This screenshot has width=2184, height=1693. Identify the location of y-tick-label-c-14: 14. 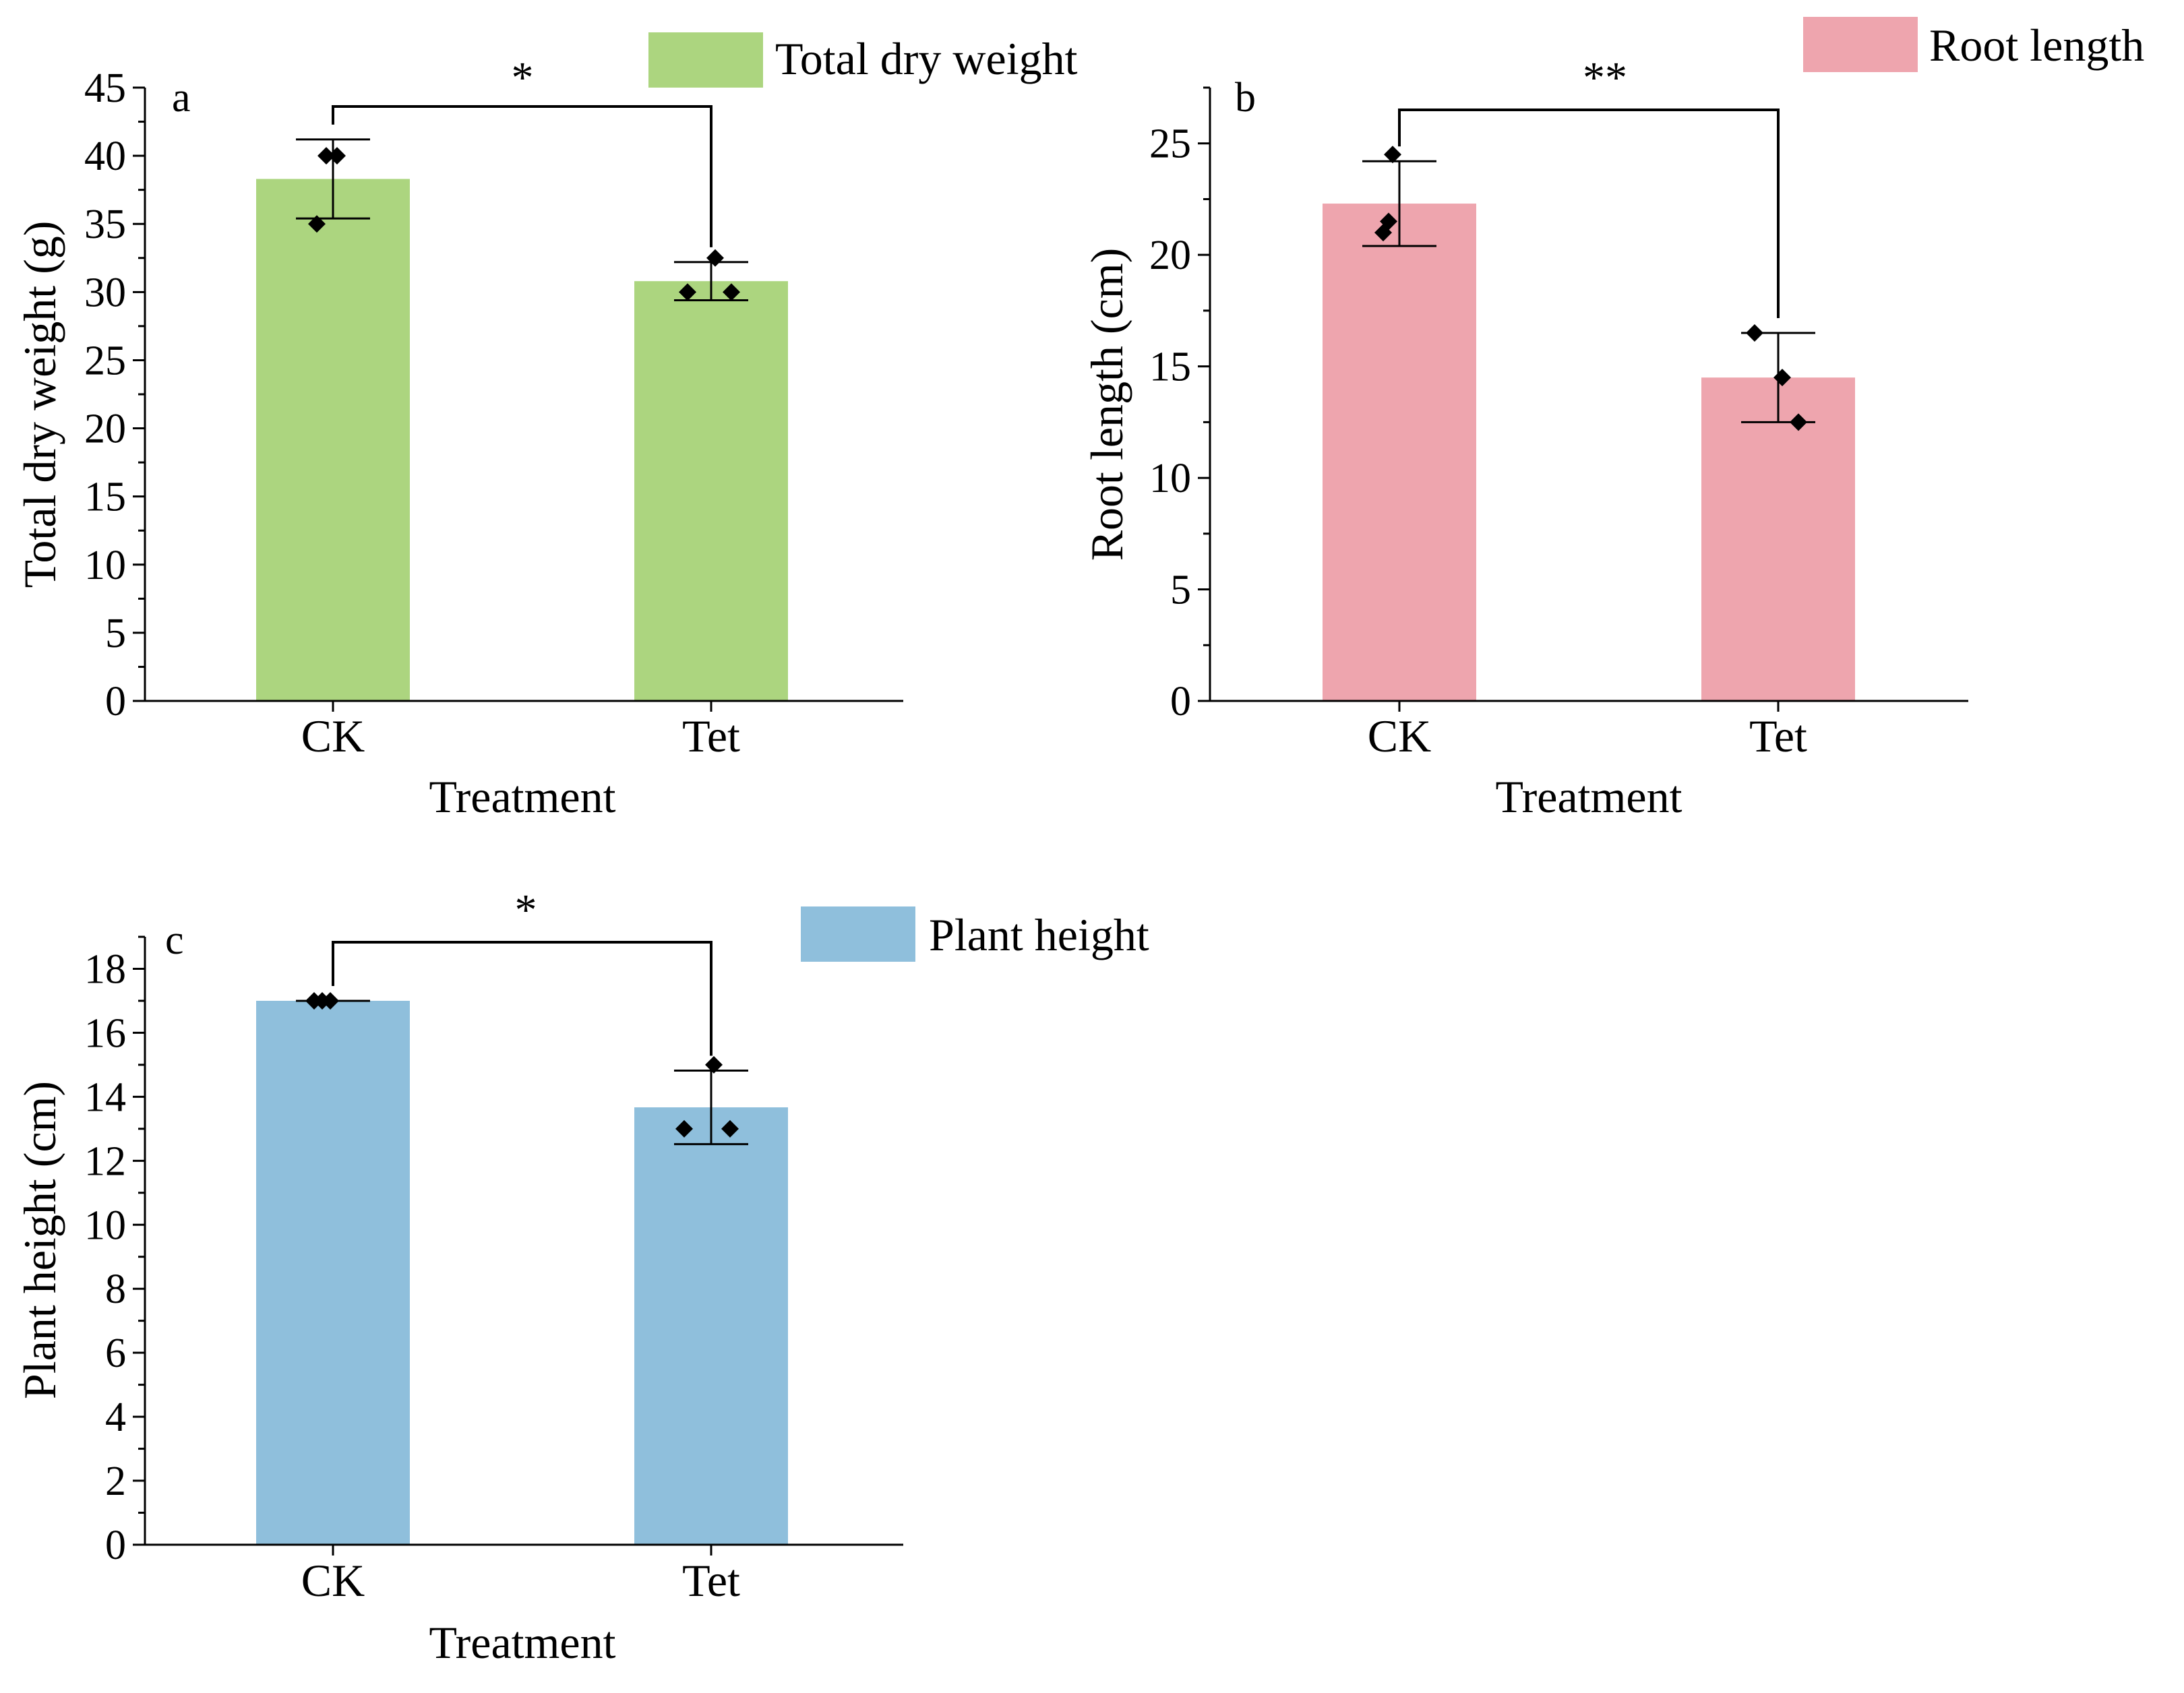
(105, 1097).